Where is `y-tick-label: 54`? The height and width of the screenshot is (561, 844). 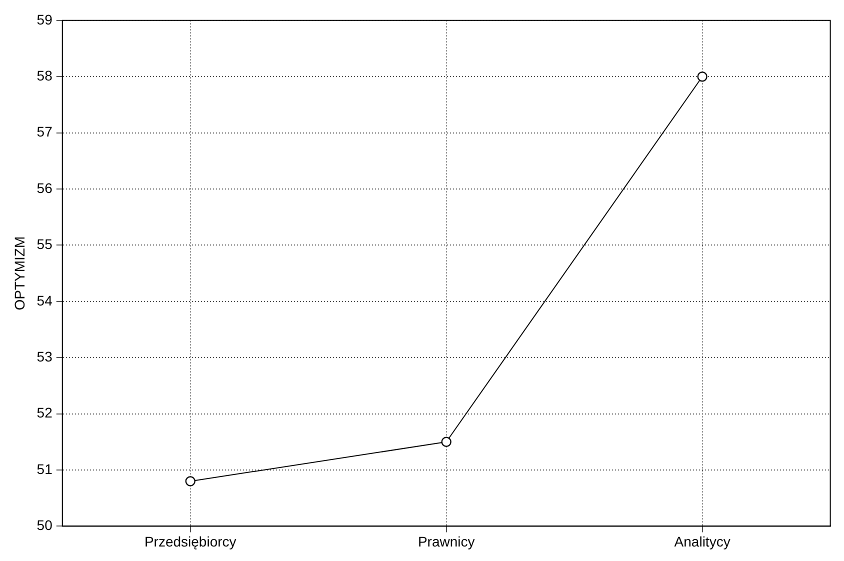 y-tick-label: 54 is located at coordinates (44, 300).